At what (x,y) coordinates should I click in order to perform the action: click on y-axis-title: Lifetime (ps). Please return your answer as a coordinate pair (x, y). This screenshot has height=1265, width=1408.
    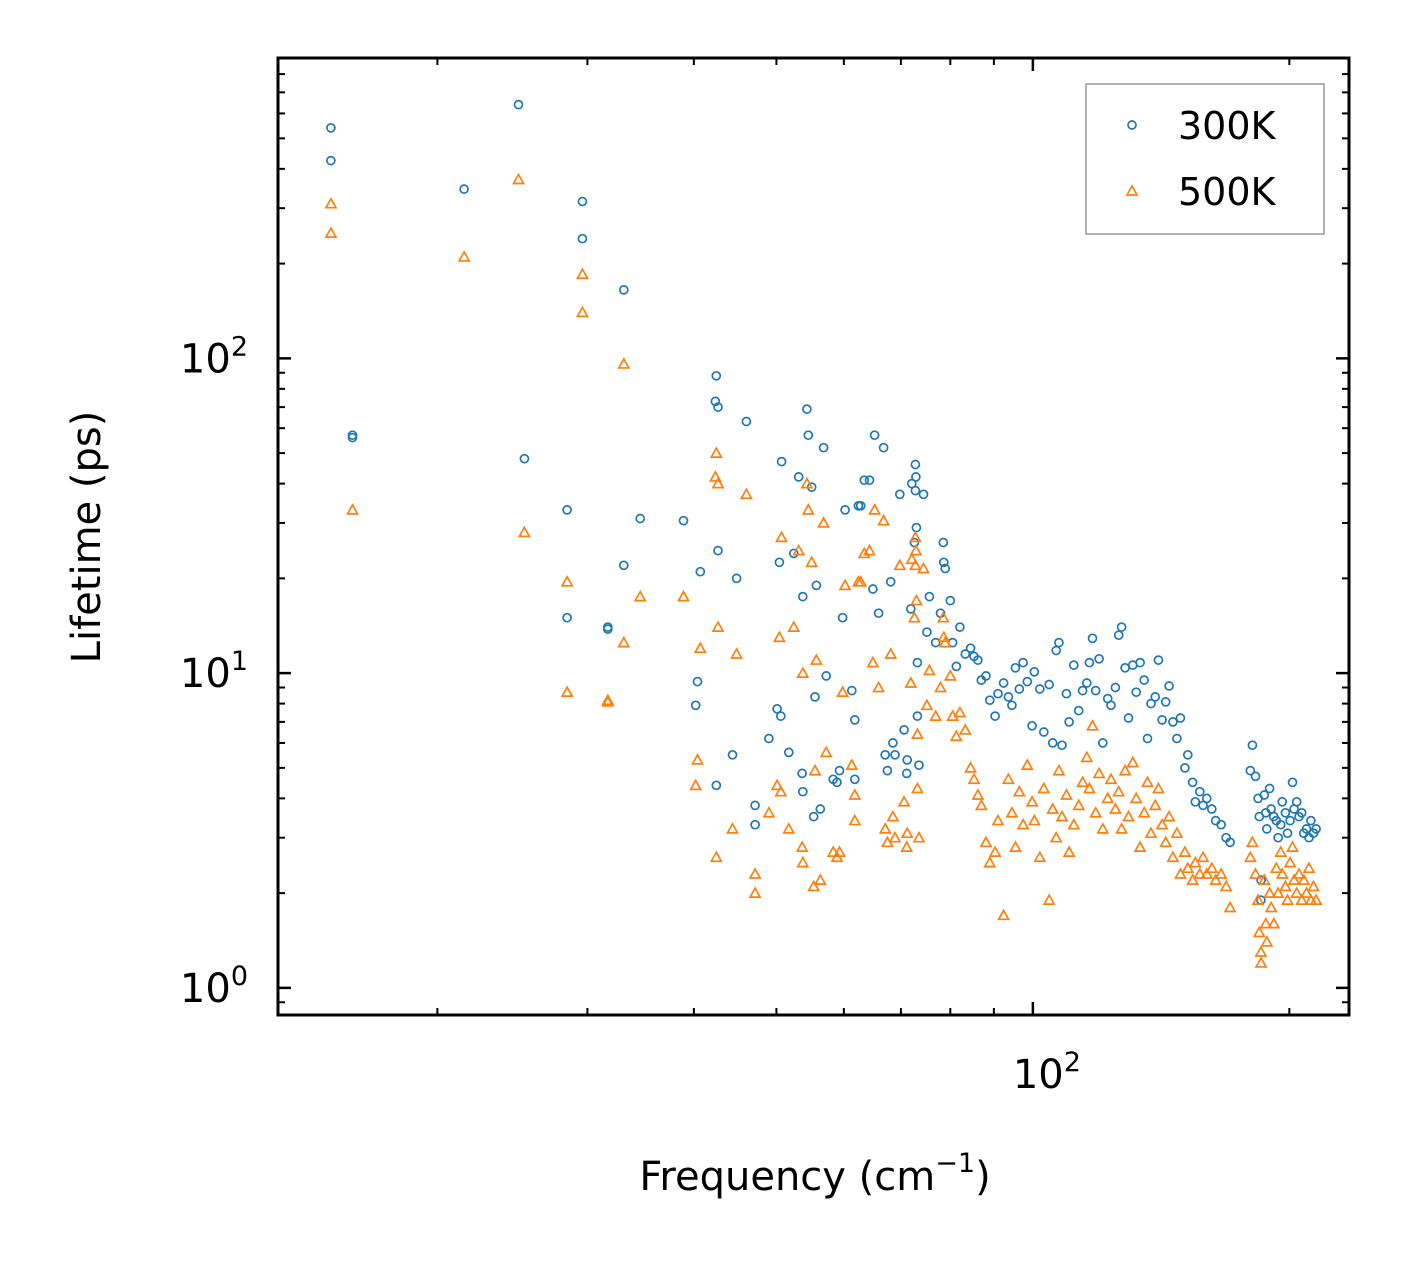
    Looking at the image, I should click on (87, 537).